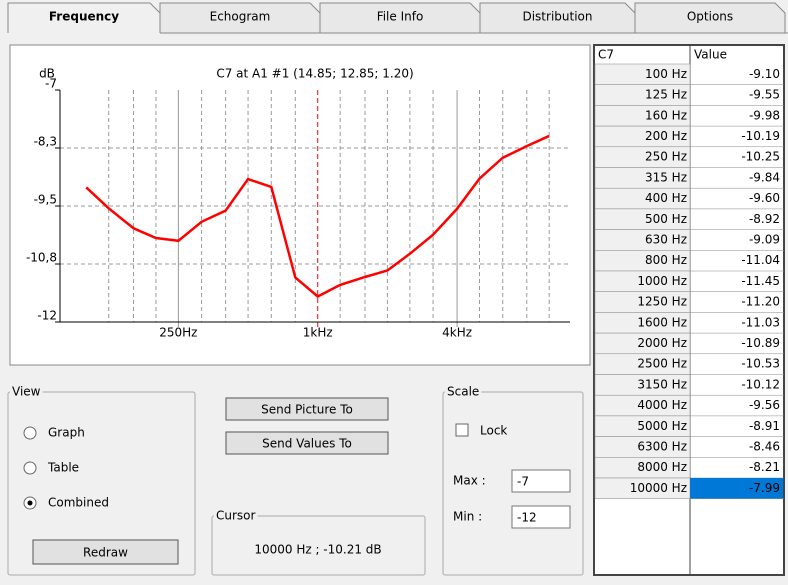 The height and width of the screenshot is (585, 788). I want to click on value-cell: -11.20, so click(760, 302).